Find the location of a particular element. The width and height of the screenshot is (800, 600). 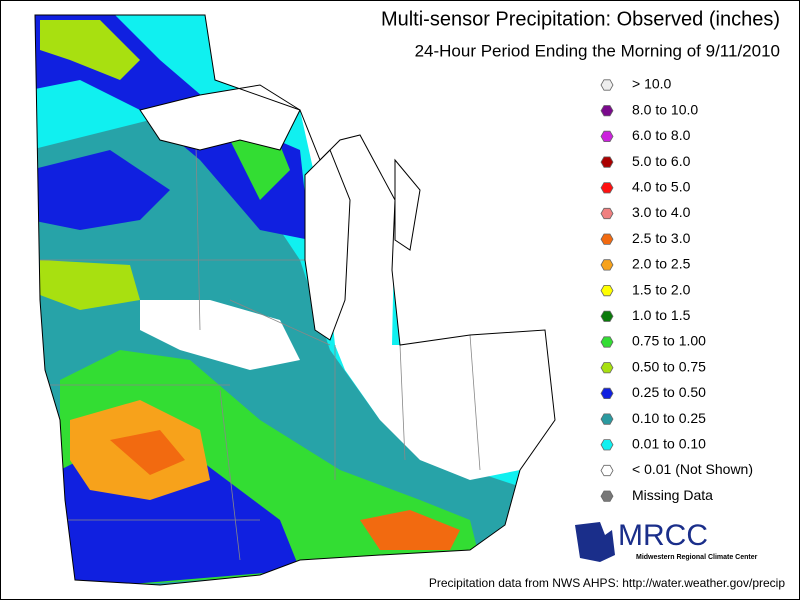

legend-label: 0.25 to 0.50 is located at coordinates (669, 392).